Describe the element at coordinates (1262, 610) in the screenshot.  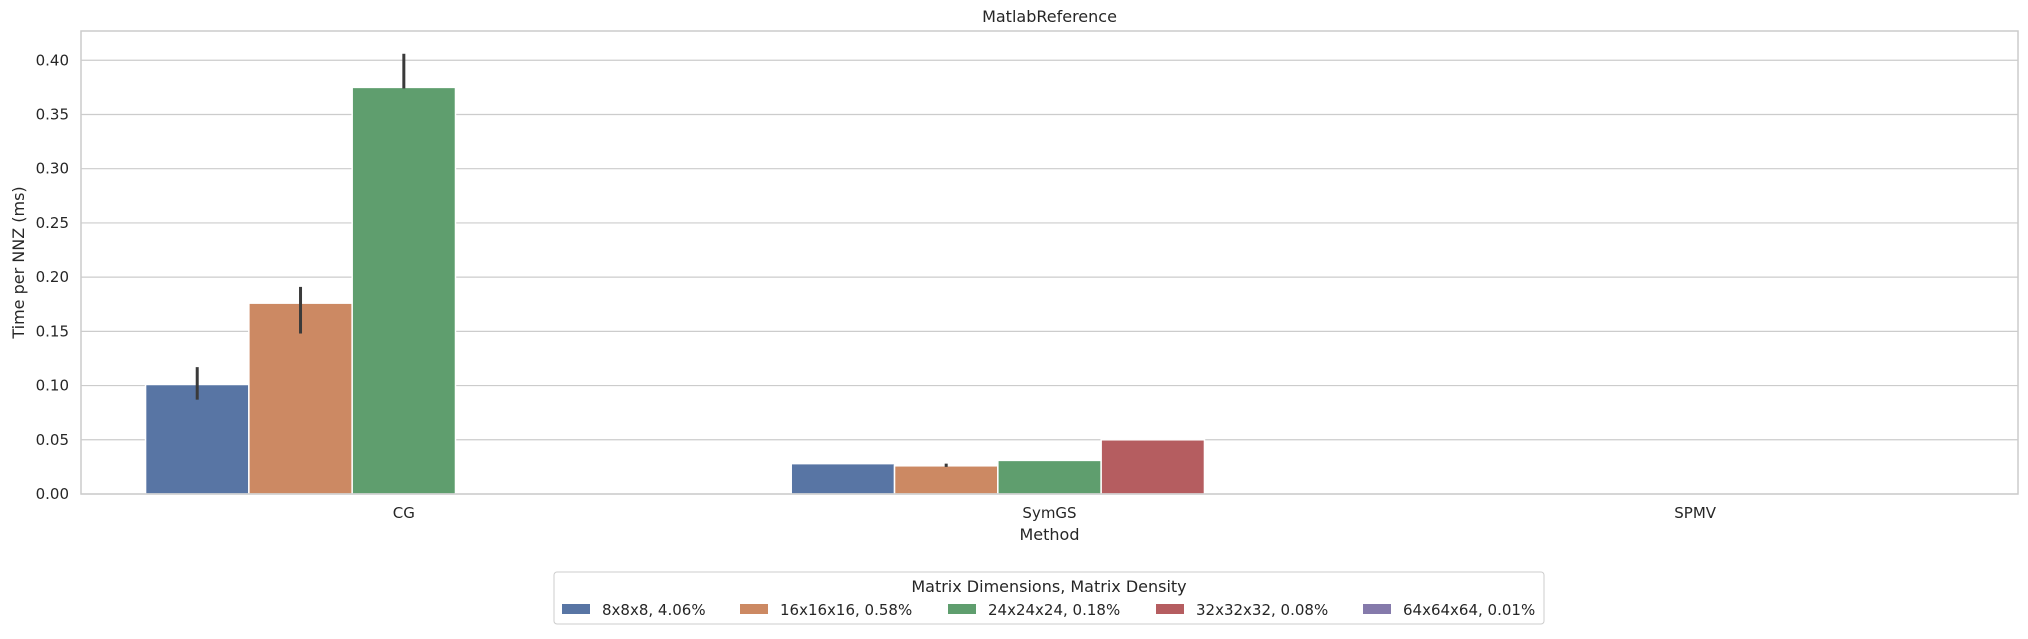
I see `legend-label: 32x32x32, 0.08%` at that location.